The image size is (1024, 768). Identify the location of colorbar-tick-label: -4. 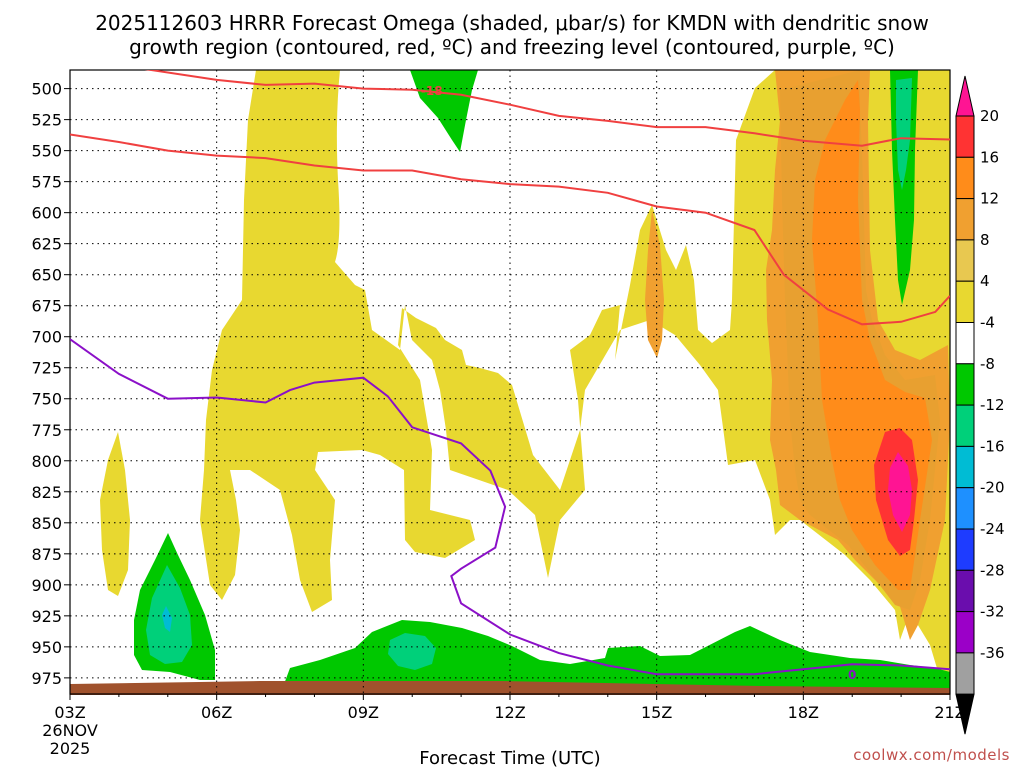
(987, 323).